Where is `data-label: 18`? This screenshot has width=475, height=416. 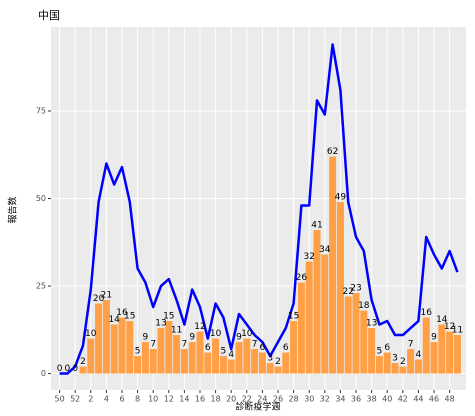
data-label: 18 is located at coordinates (364, 306).